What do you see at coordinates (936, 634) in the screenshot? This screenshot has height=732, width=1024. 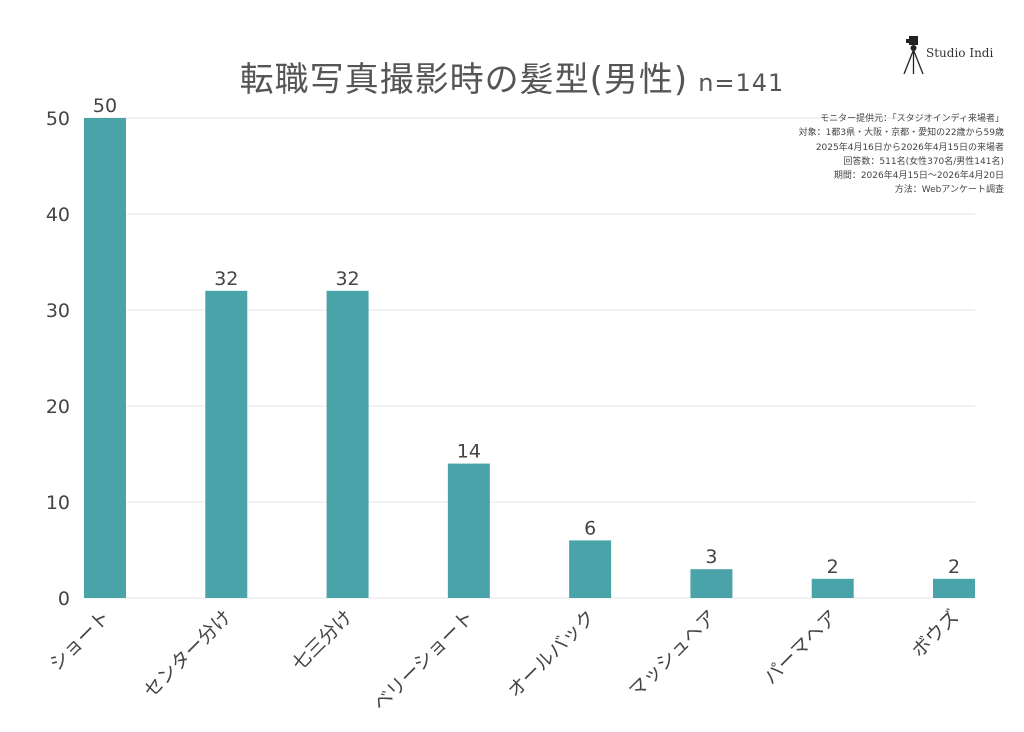 I see `x-tick-label: ボウズ` at bounding box center [936, 634].